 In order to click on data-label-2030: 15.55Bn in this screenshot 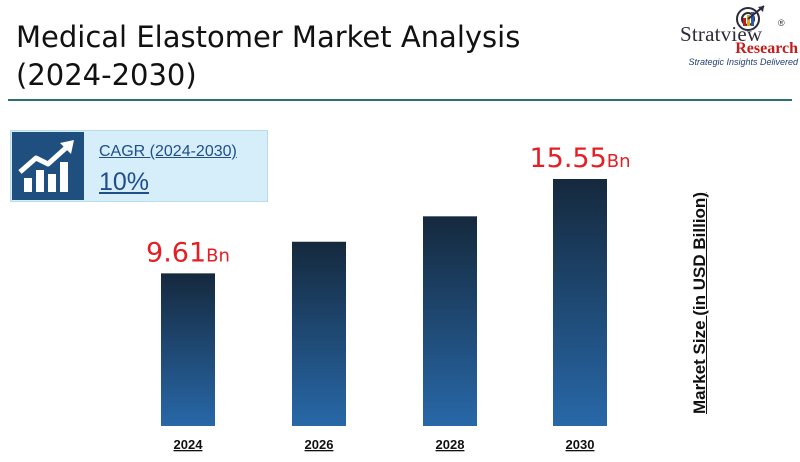, I will do `click(579, 158)`.